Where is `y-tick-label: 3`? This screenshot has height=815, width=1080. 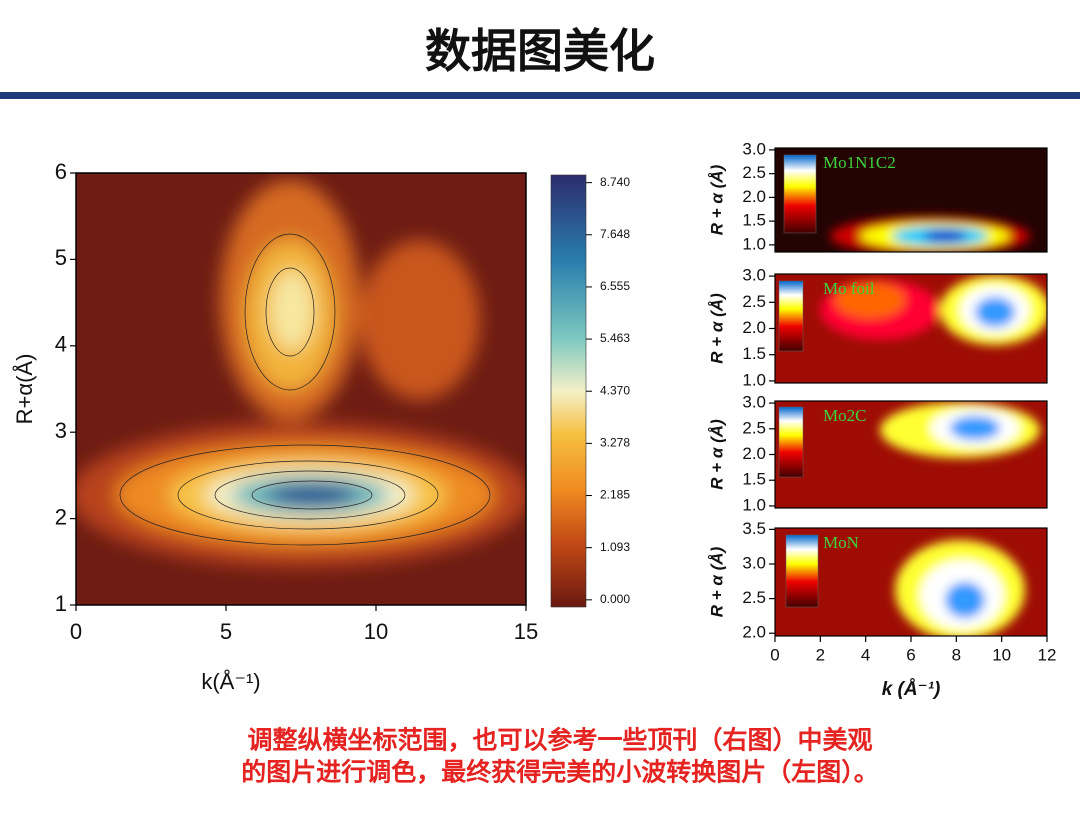 y-tick-label: 3 is located at coordinates (61, 430).